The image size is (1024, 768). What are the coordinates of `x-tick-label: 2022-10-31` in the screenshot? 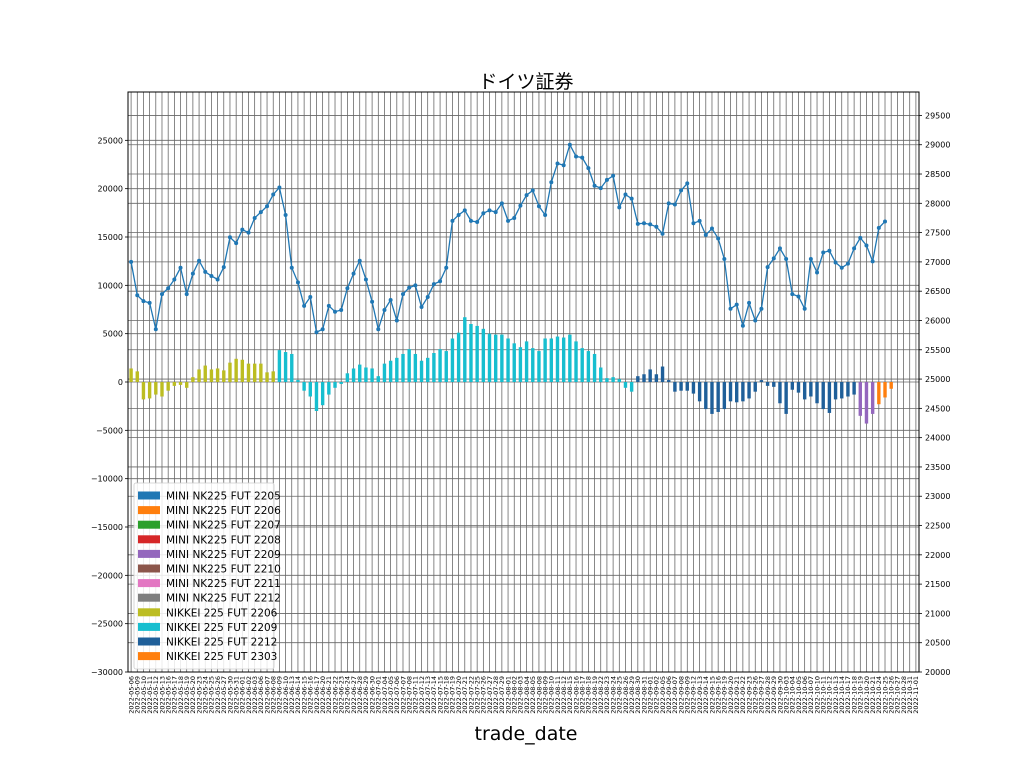 It's located at (910, 695).